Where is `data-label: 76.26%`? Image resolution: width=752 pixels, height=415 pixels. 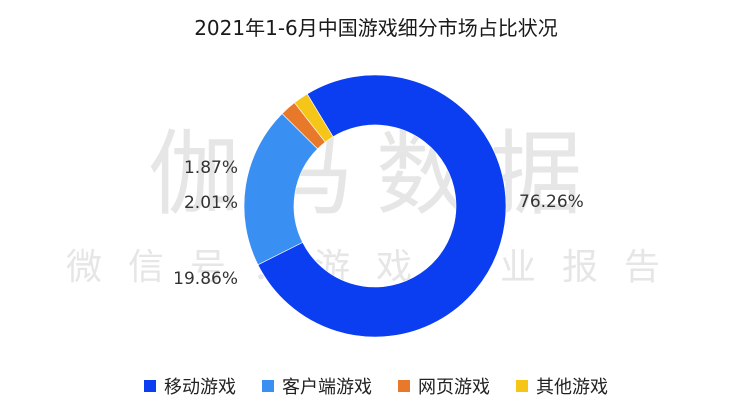 data-label: 76.26% is located at coordinates (551, 202).